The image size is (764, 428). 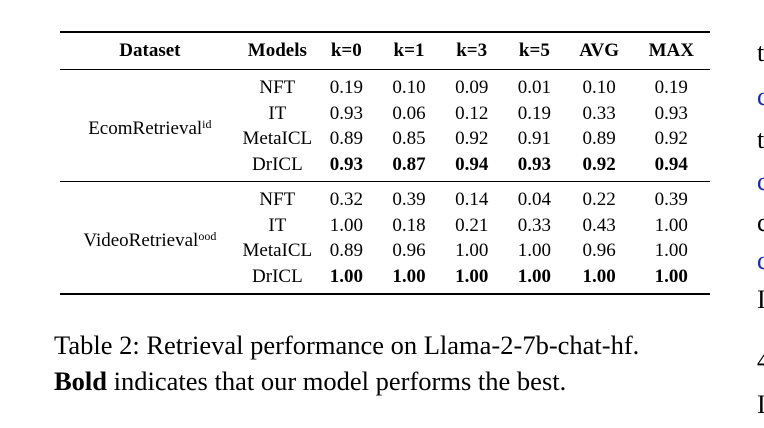 I want to click on dataset-cell: EcomRetrievalid, so click(x=150, y=126).